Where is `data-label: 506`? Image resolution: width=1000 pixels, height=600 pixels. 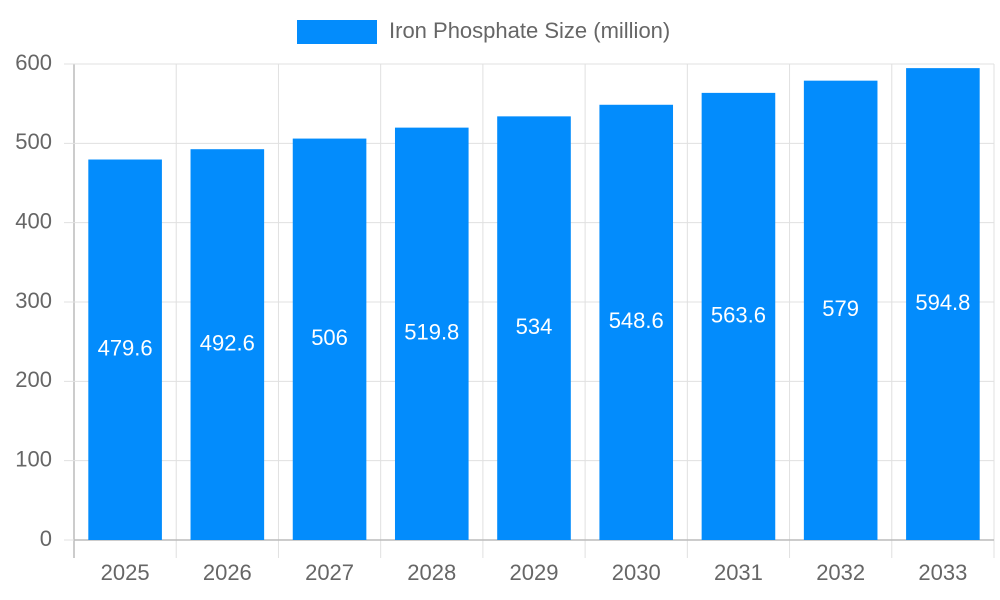
data-label: 506 is located at coordinates (329, 337).